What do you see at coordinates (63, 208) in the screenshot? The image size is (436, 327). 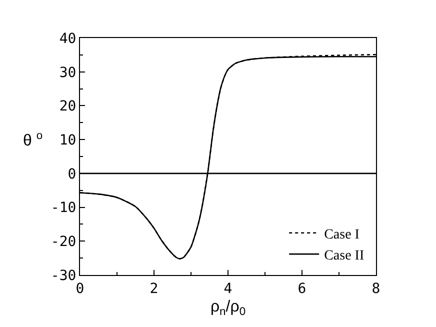 I see `y-tick-label: -10` at bounding box center [63, 208].